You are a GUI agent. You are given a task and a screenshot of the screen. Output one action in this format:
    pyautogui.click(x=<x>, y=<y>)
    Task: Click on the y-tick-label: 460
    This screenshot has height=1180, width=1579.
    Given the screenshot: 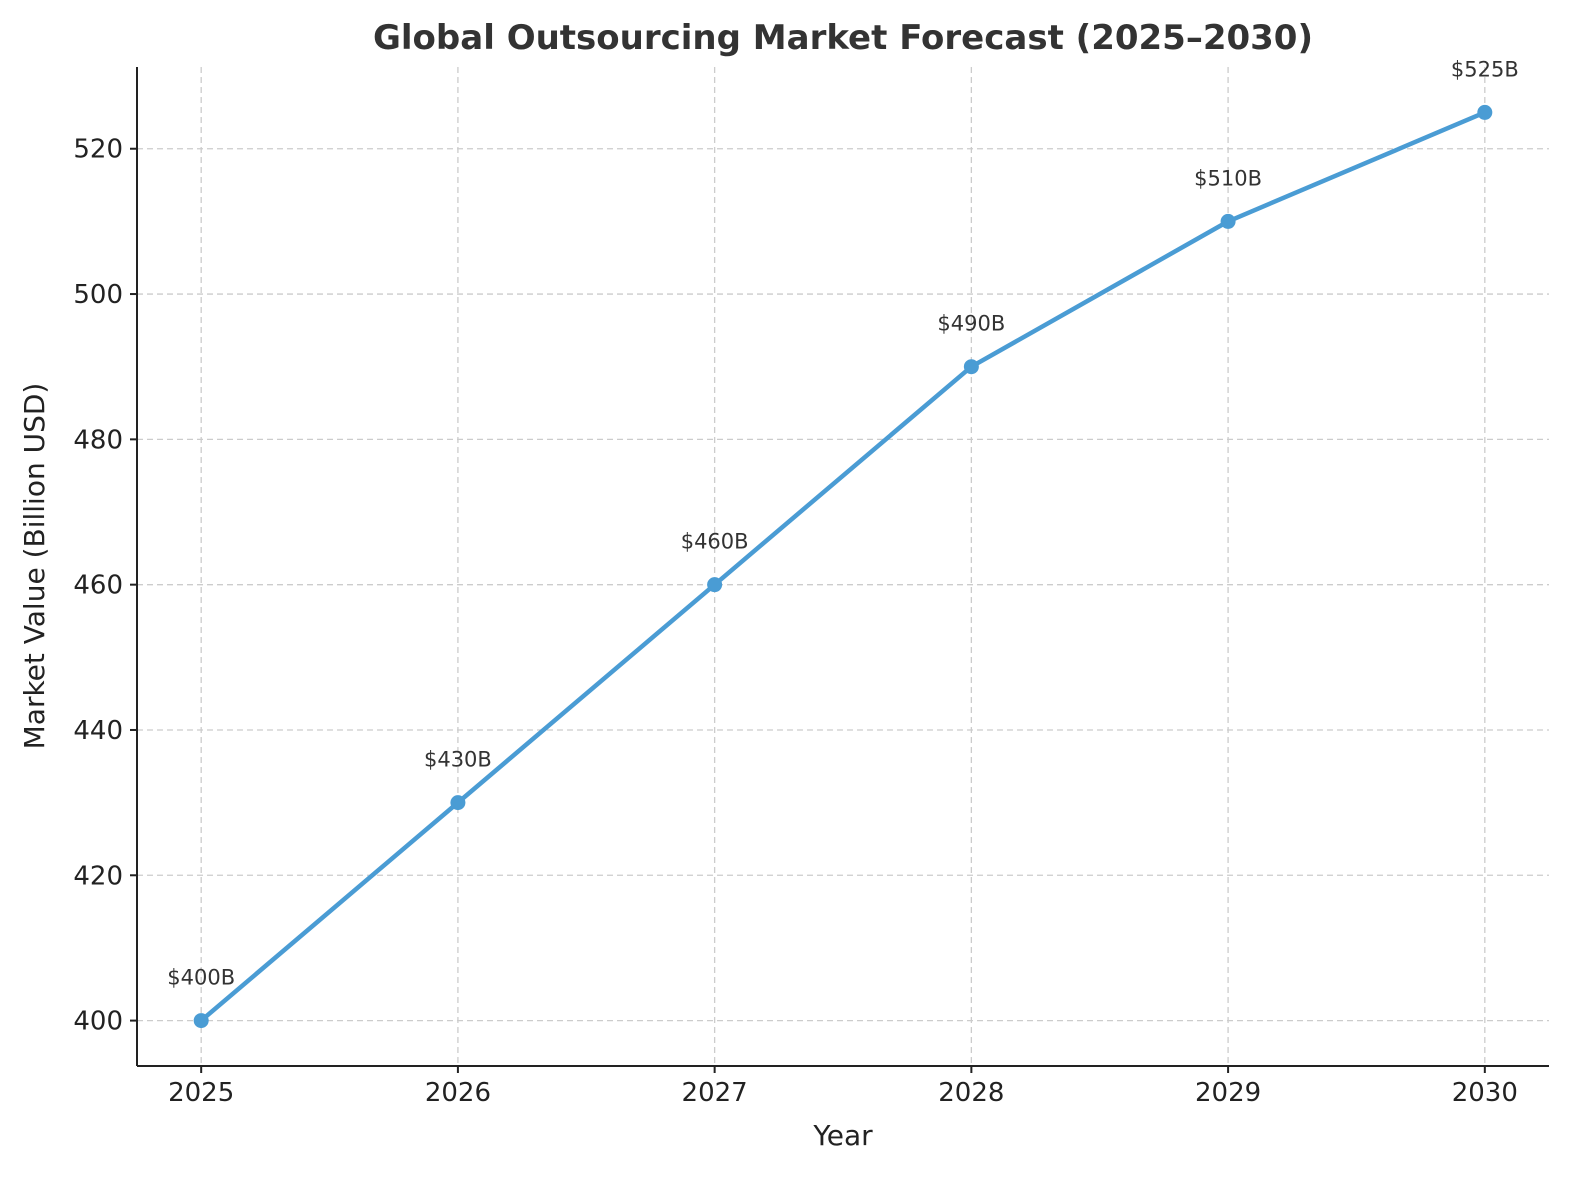 What is the action you would take?
    pyautogui.click(x=98, y=586)
    